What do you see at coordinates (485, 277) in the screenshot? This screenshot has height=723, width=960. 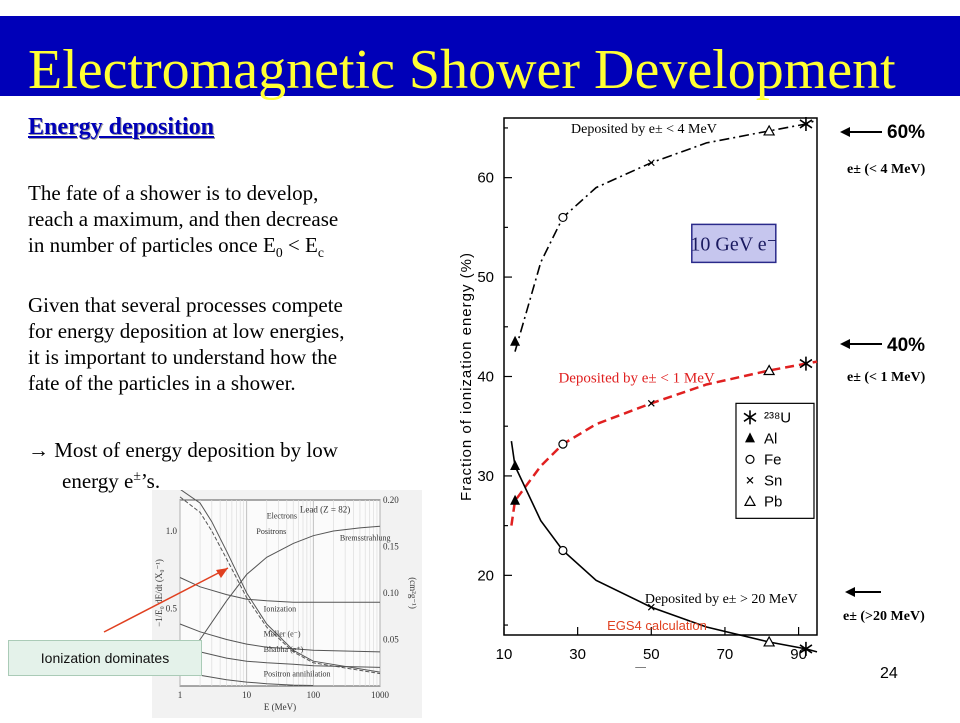 I see `y-tick-label: 50` at bounding box center [485, 277].